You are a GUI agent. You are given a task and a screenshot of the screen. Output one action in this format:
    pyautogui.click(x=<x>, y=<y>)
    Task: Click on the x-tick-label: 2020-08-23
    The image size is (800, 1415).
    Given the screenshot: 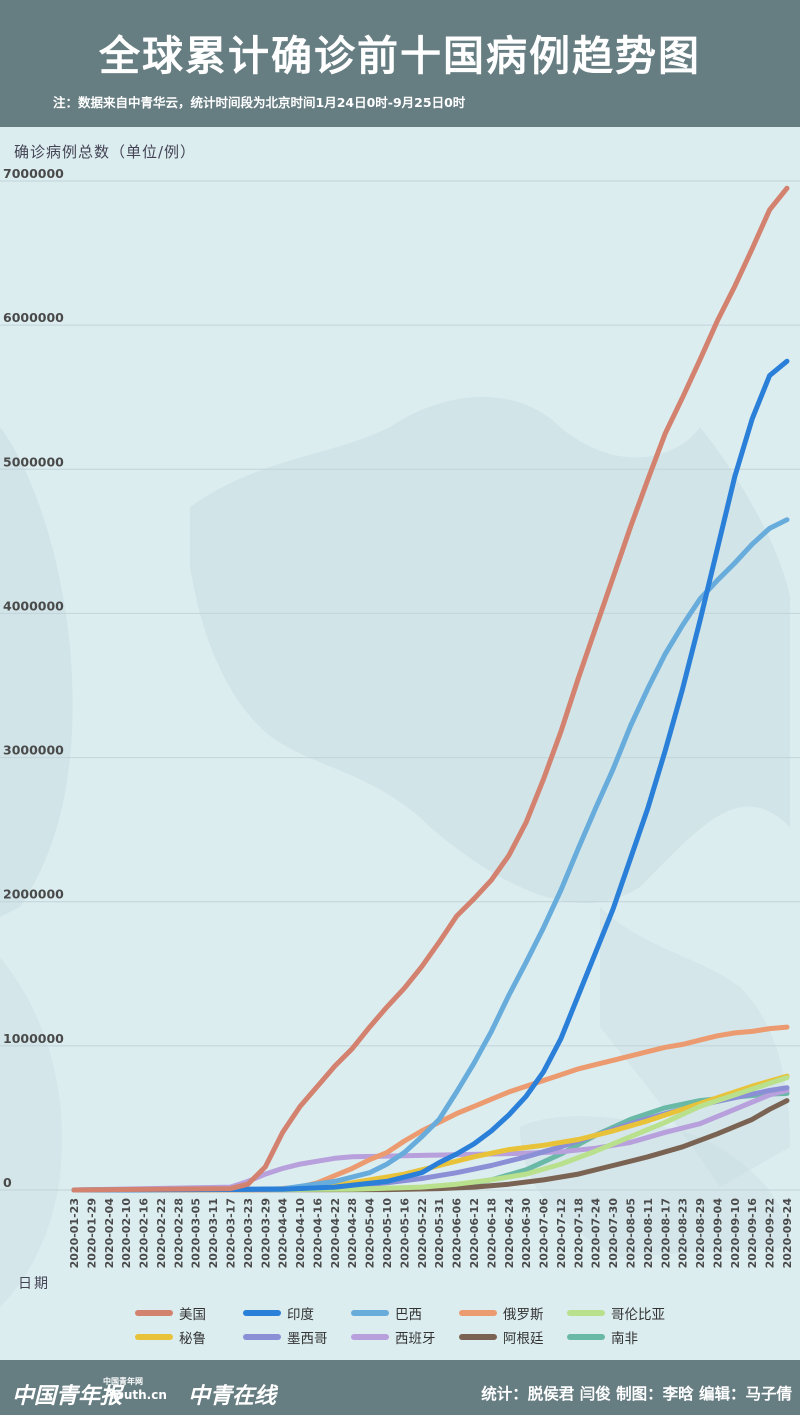 What is the action you would take?
    pyautogui.click(x=683, y=1233)
    